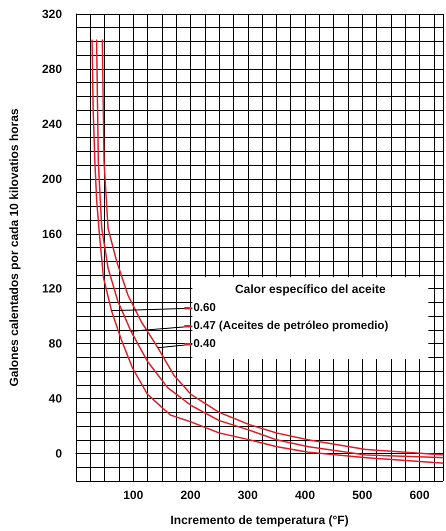 This screenshot has width=446, height=531. What do you see at coordinates (420, 495) in the screenshot?
I see `x-tick-label: 600` at bounding box center [420, 495].